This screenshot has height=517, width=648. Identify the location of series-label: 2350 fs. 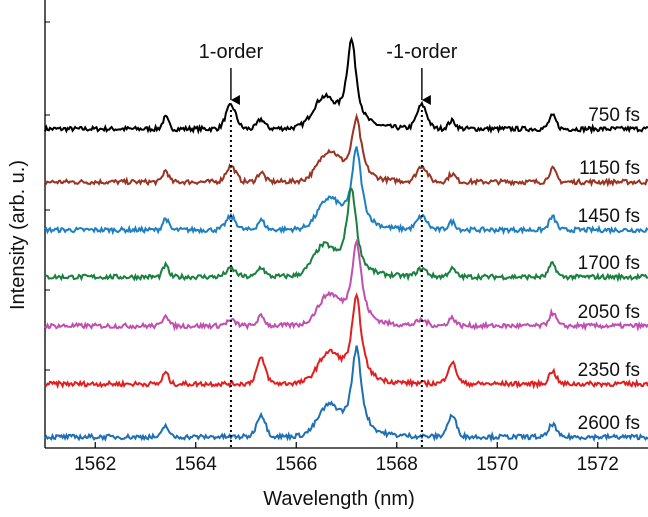
(609, 370).